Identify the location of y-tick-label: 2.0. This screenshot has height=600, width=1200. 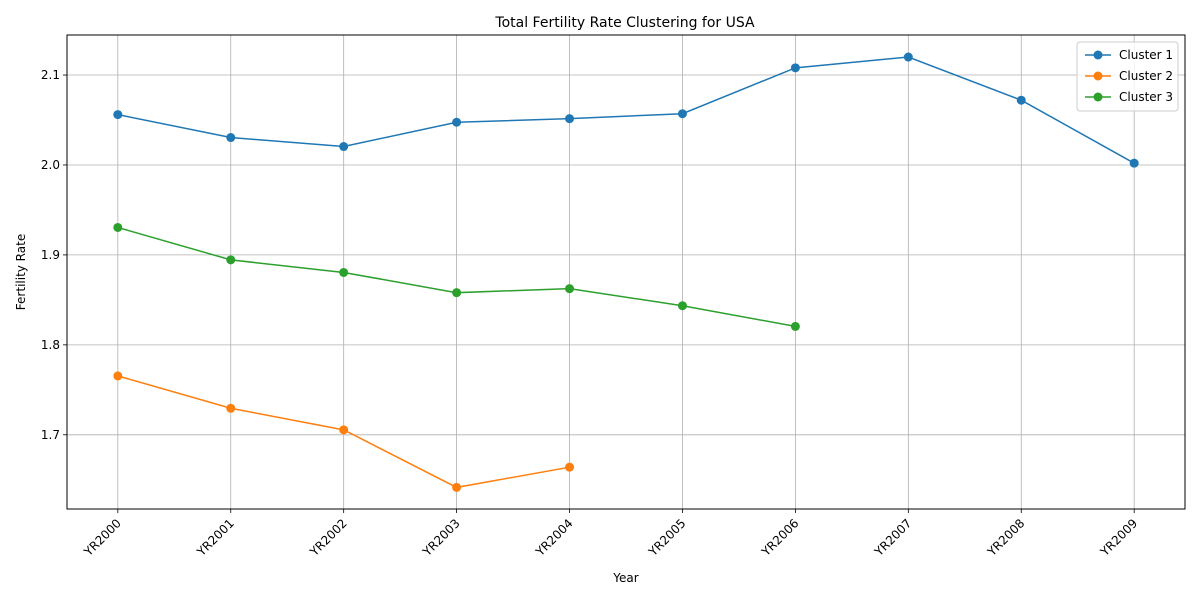
(50, 165).